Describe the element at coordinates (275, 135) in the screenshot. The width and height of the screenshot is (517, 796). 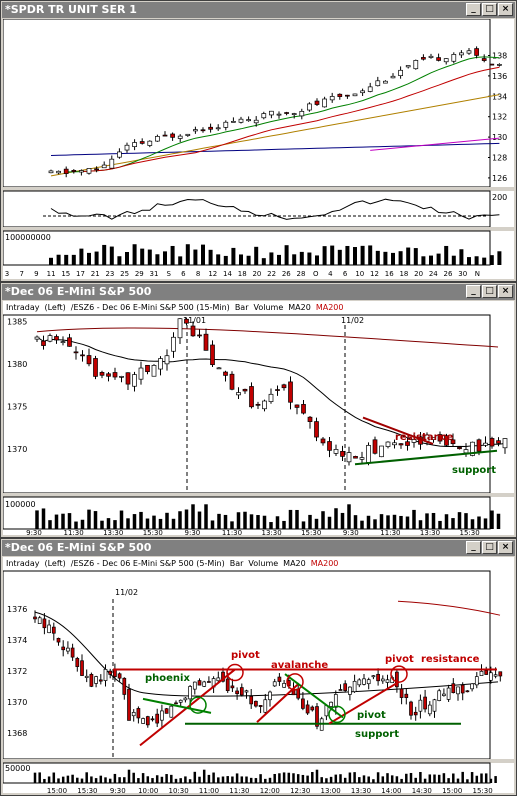
I see `ma50-line` at that location.